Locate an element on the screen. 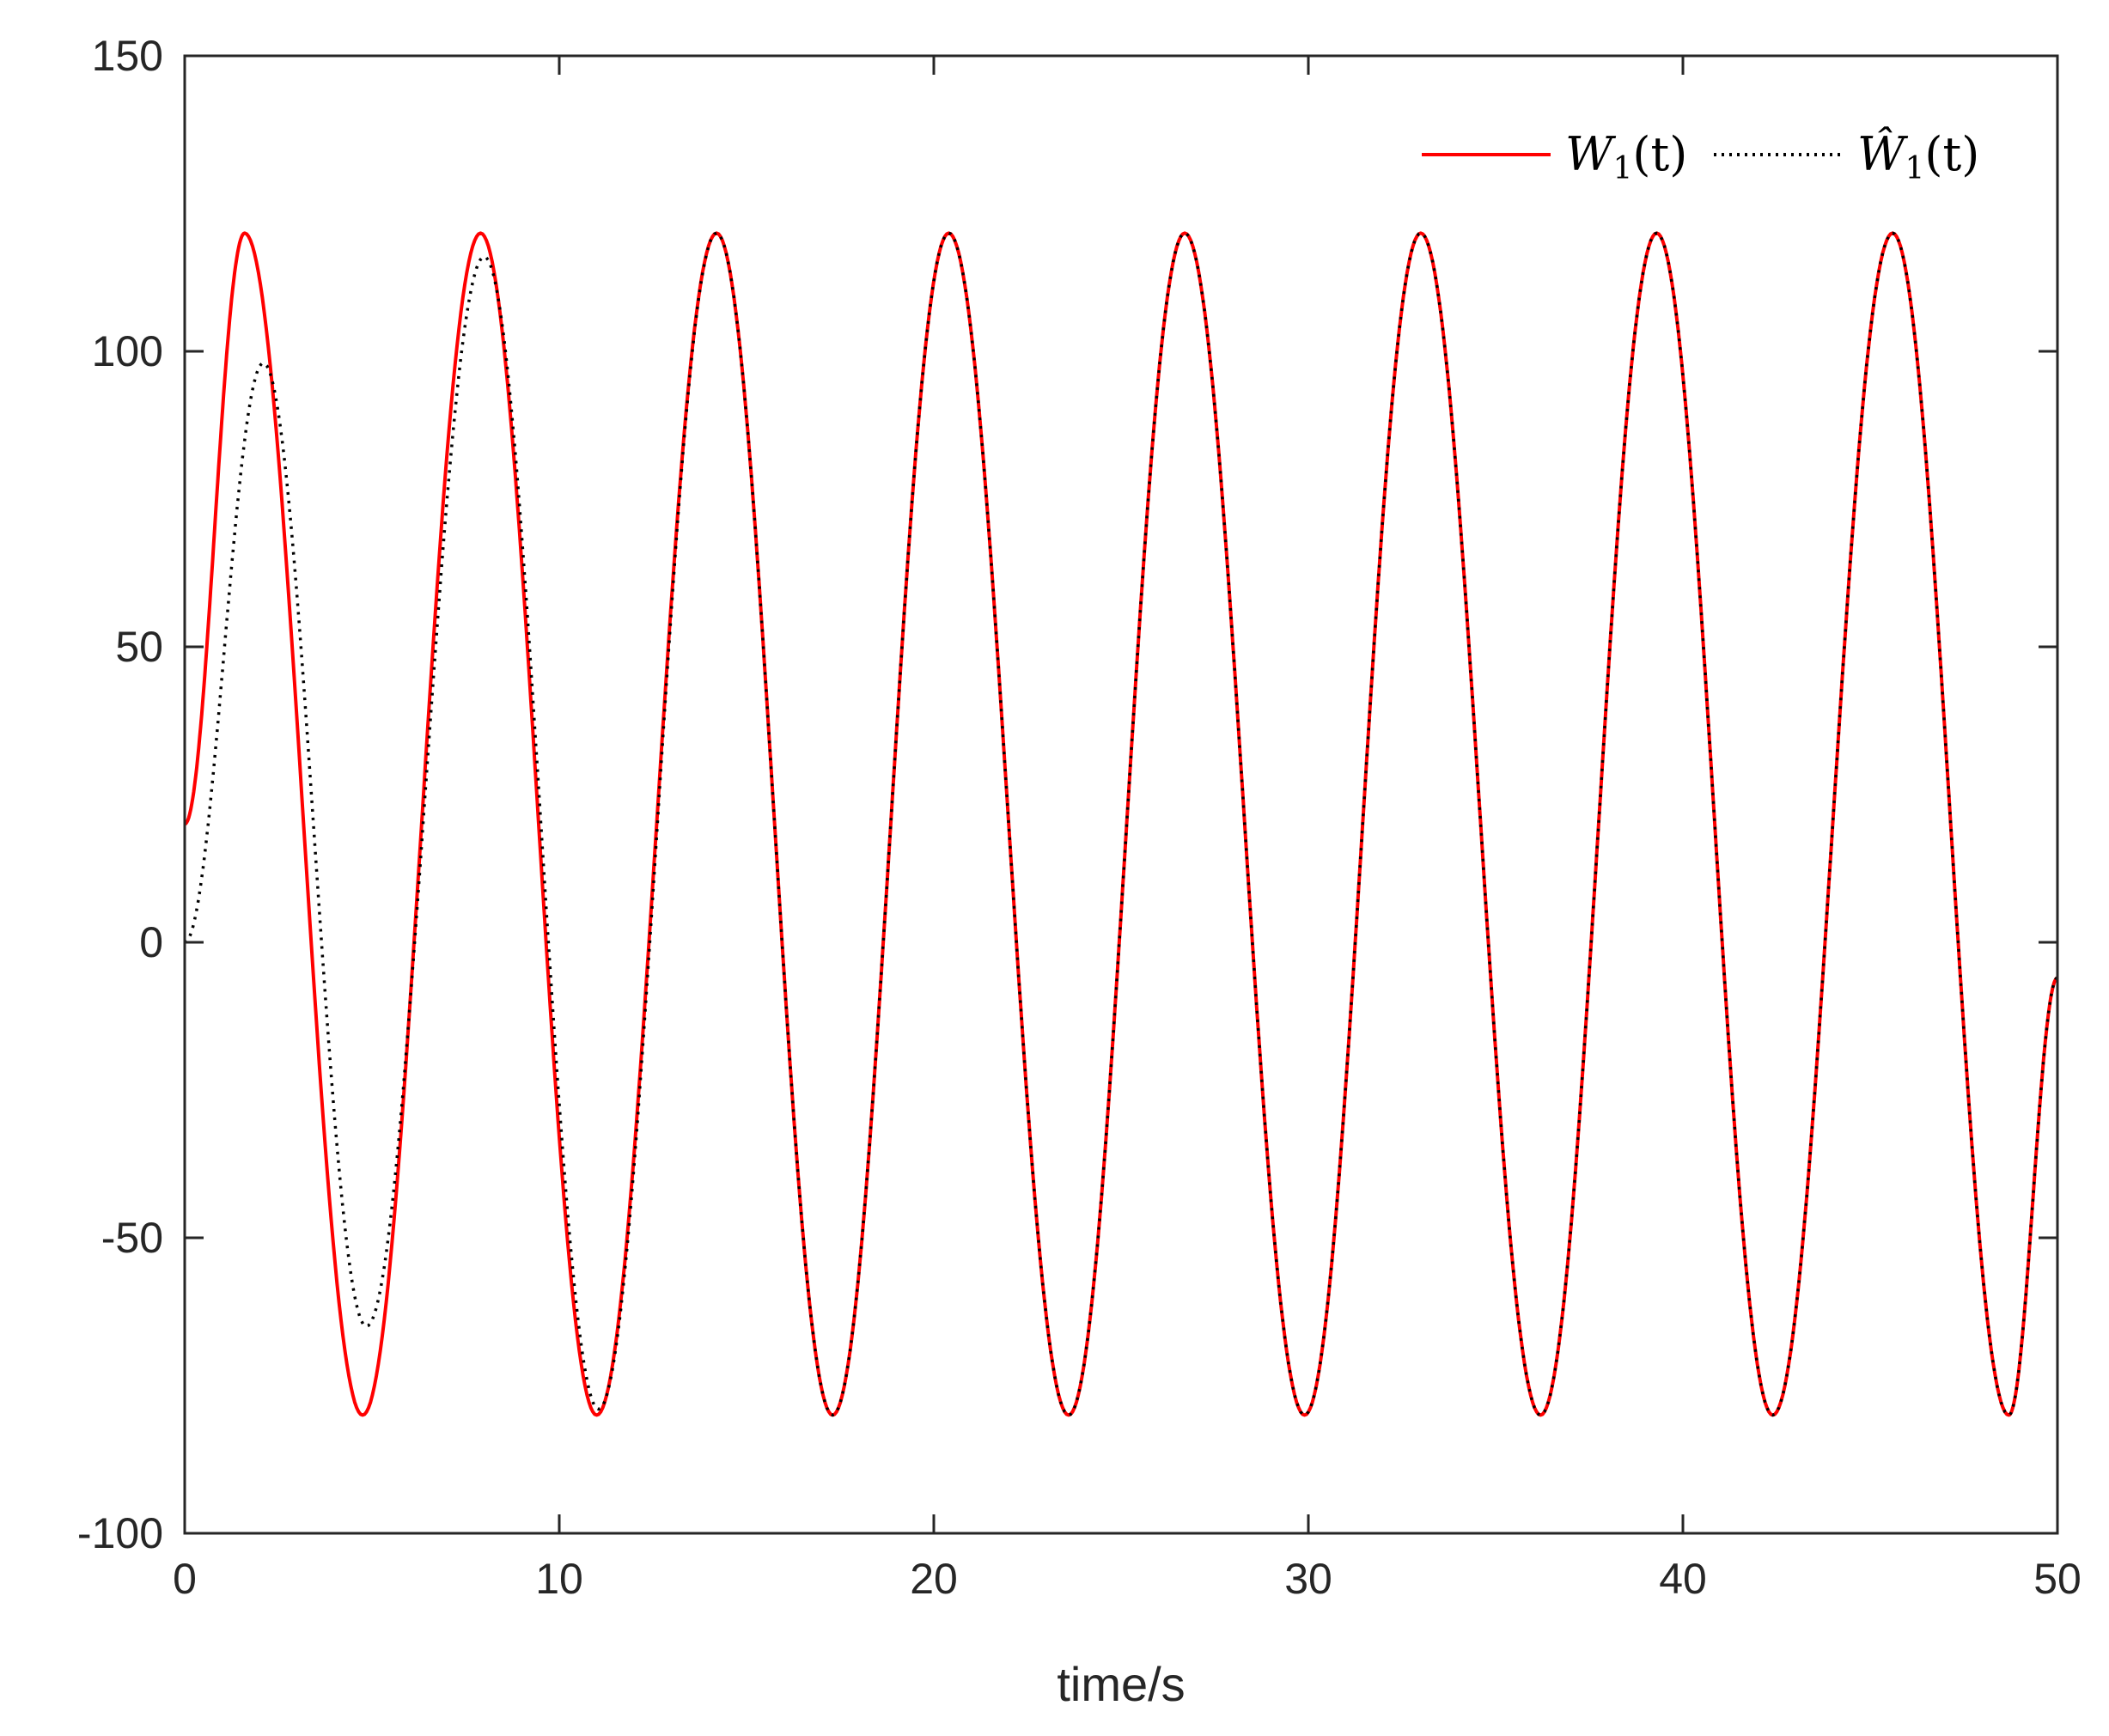 Image resolution: width=2109 pixels, height=1736 pixels. x-tick-label: 40 is located at coordinates (1683, 1579).